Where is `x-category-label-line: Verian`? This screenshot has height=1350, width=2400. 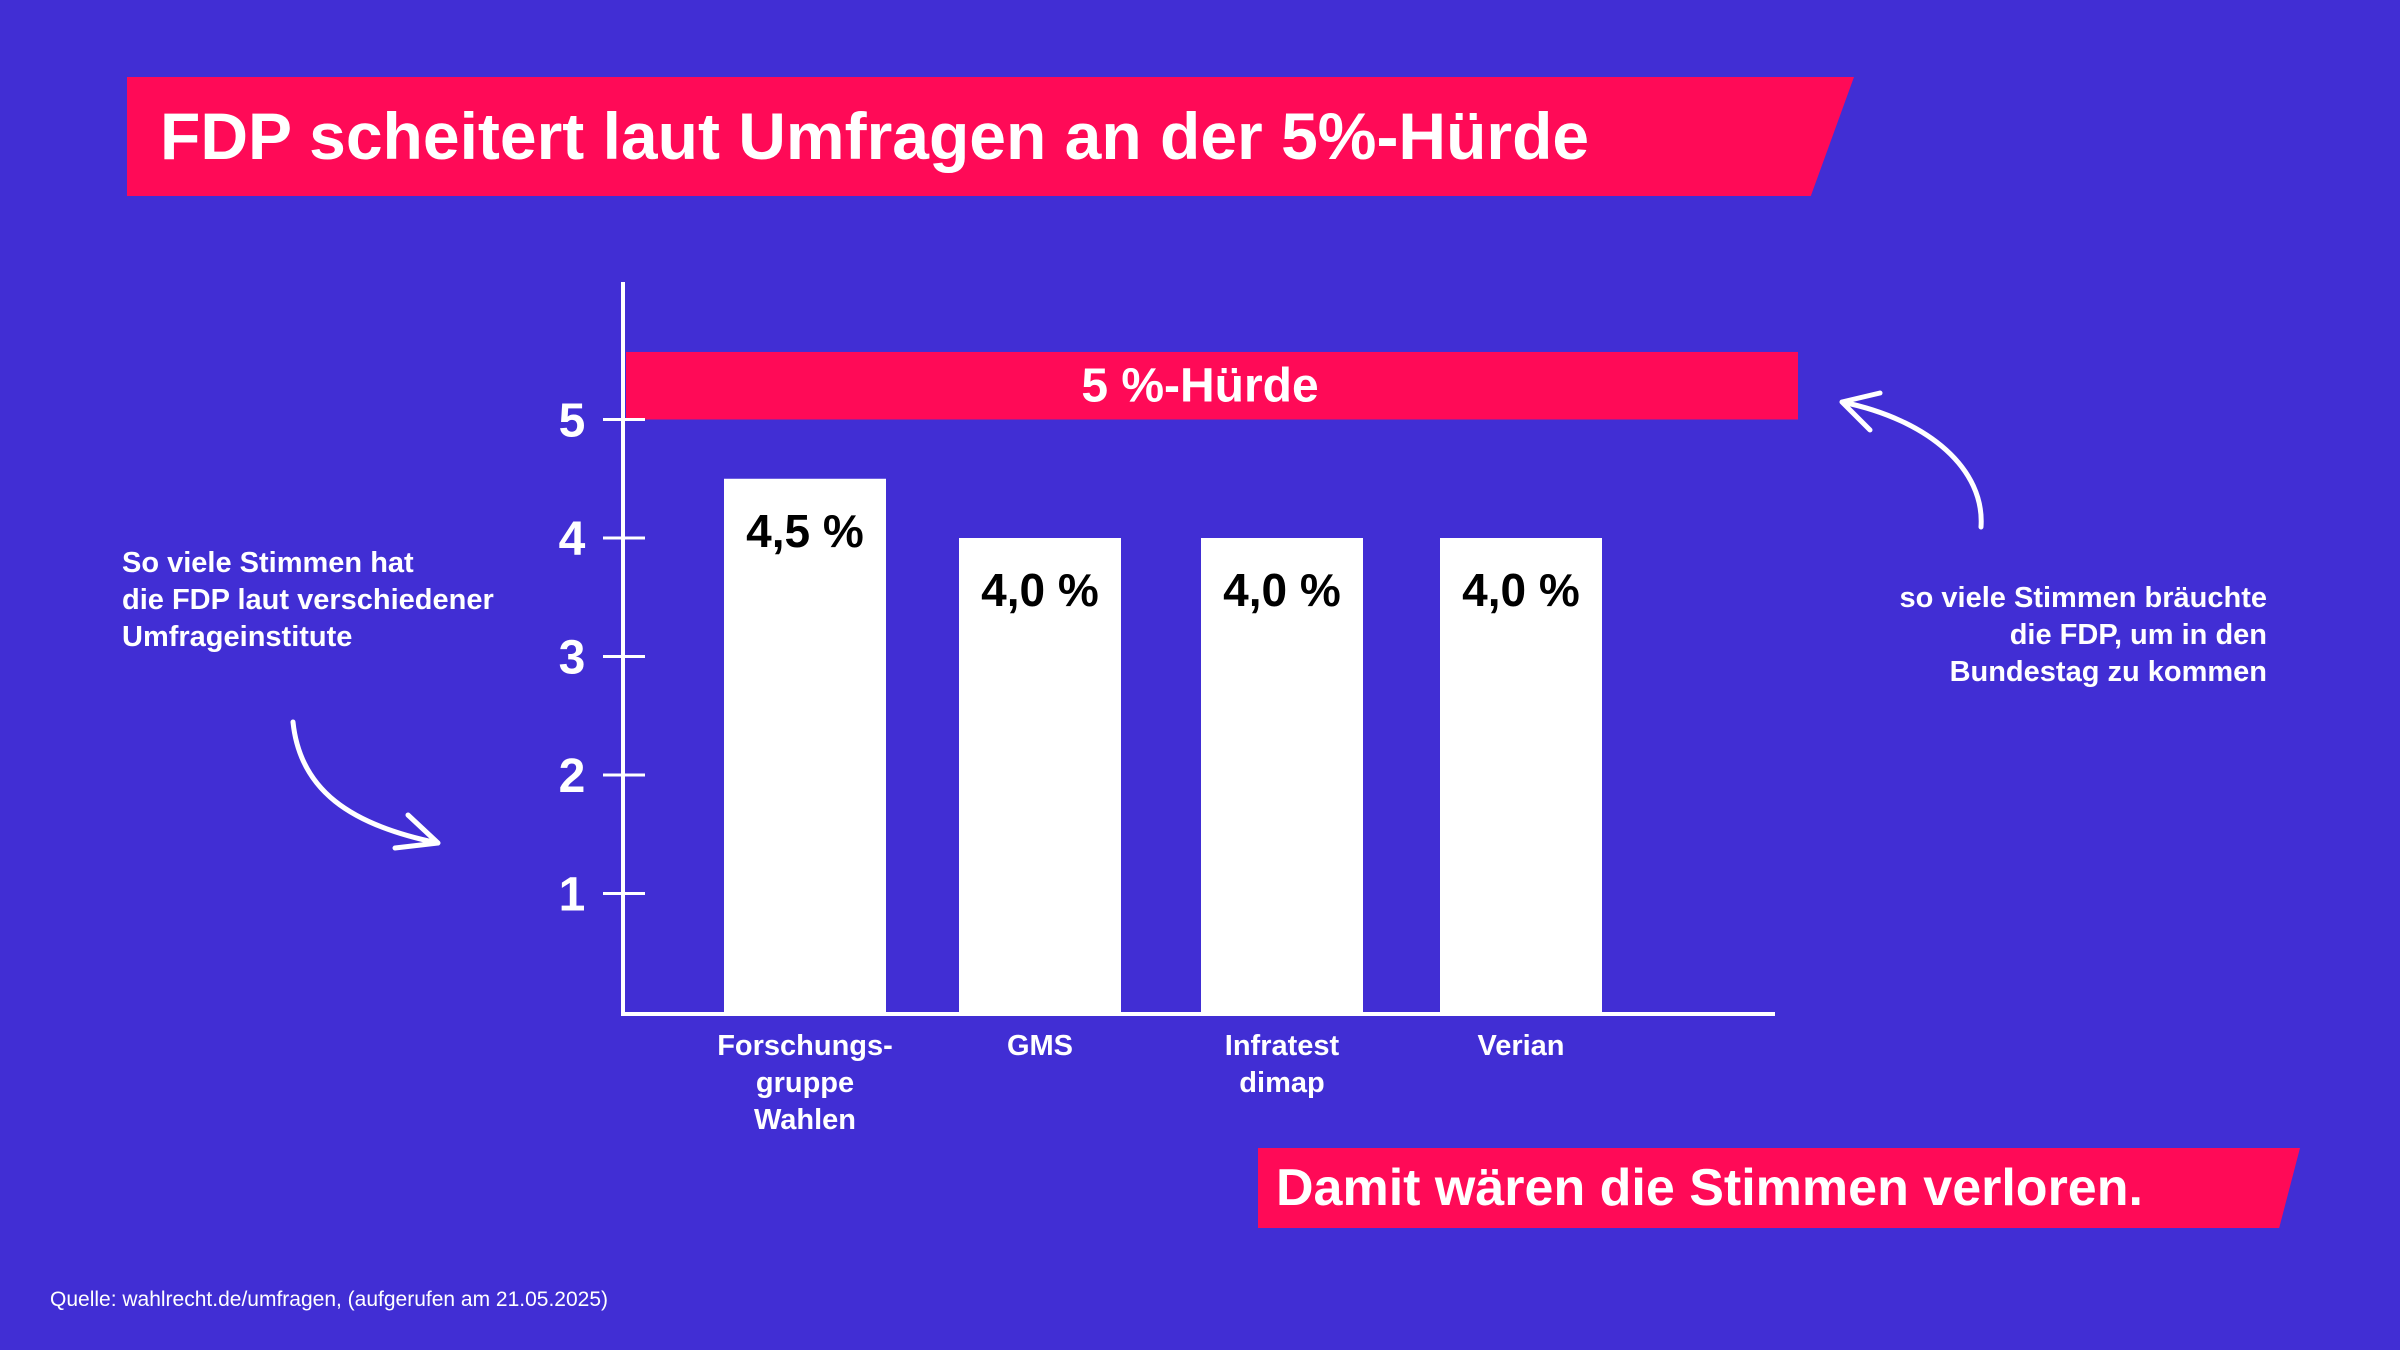 x-category-label-line: Verian is located at coordinates (1521, 1046).